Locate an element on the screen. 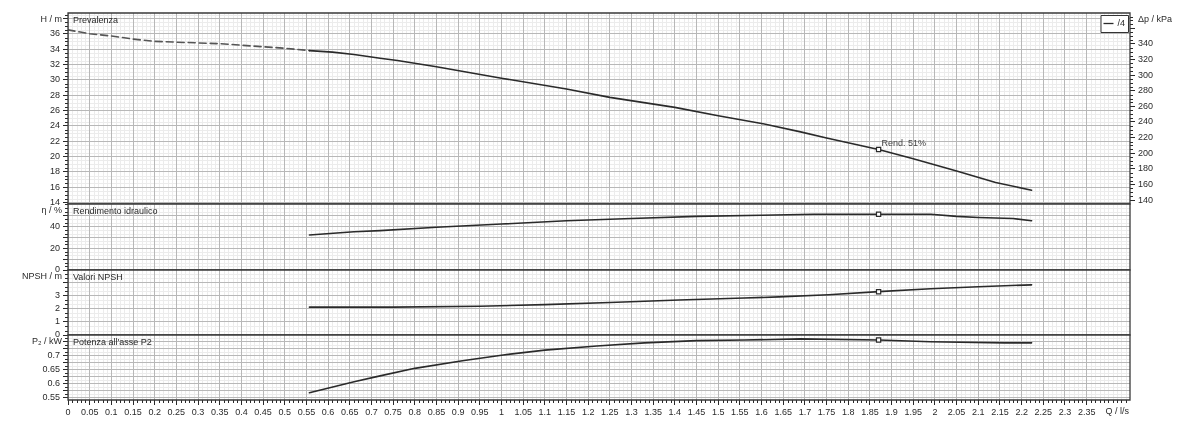 This screenshot has height=428, width=1200. y-axis-title: P₂ / kW is located at coordinates (47, 341).